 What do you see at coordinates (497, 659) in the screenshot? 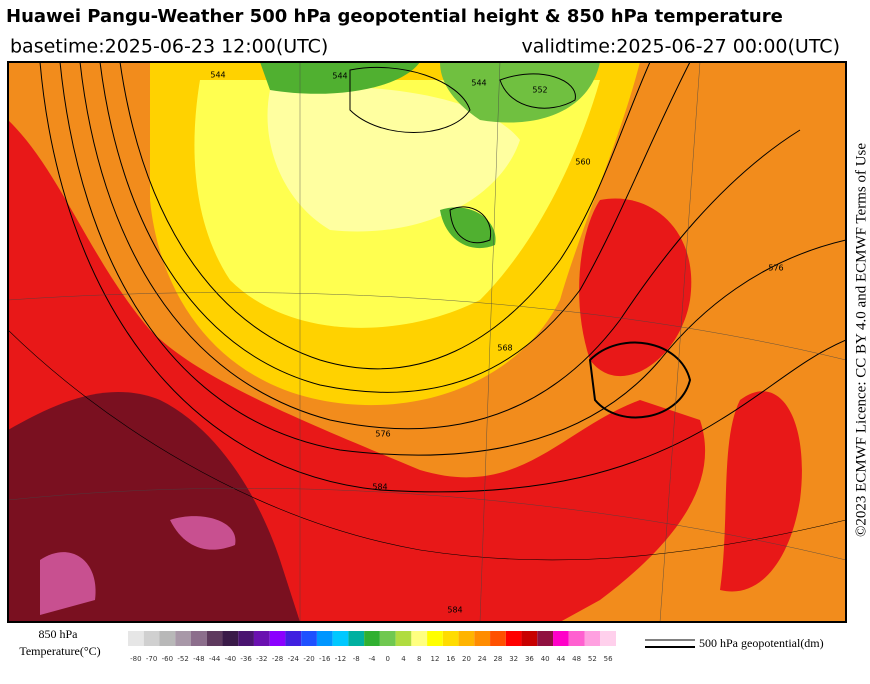
I see `colorbar-tick-label: 28` at bounding box center [497, 659].